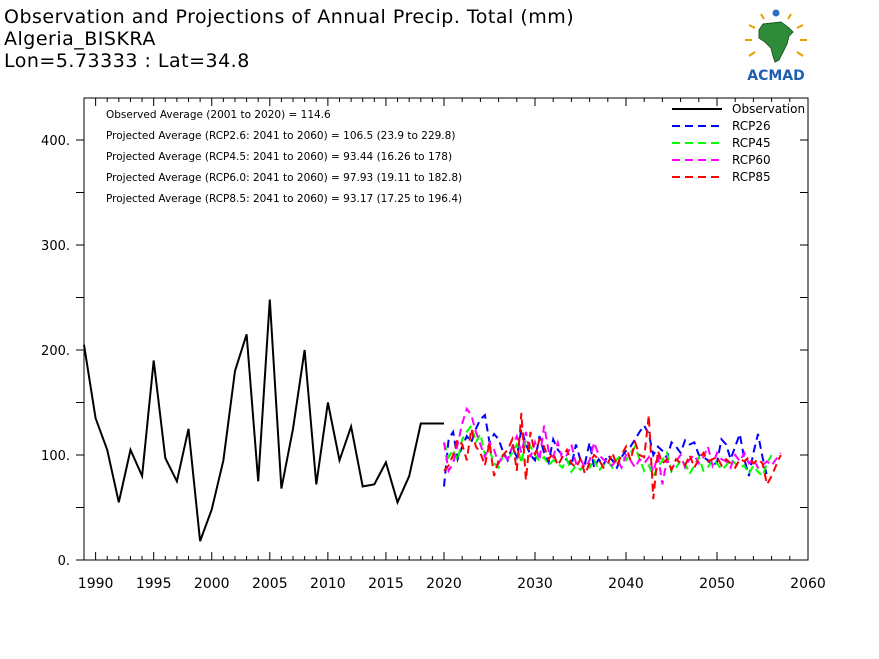  I want to click on series-line-rcp45, so click(608, 451).